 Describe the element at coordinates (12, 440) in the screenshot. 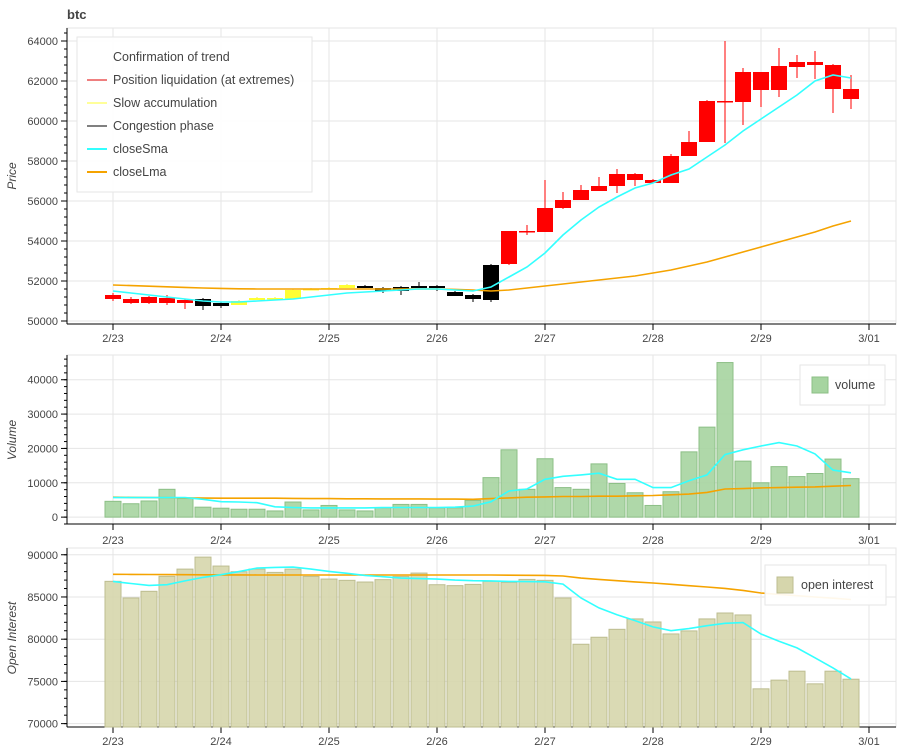

I see `volume-axis-label: Volume` at that location.